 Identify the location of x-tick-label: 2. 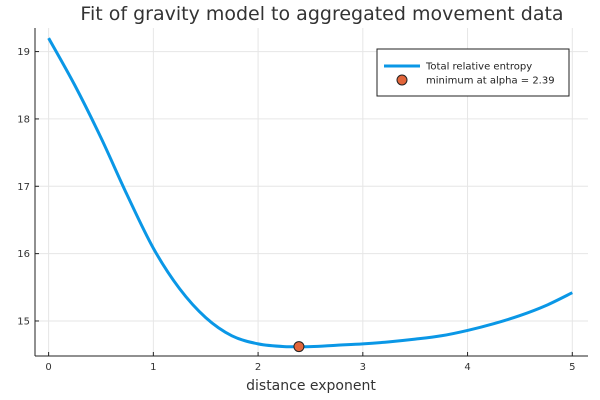
(258, 367).